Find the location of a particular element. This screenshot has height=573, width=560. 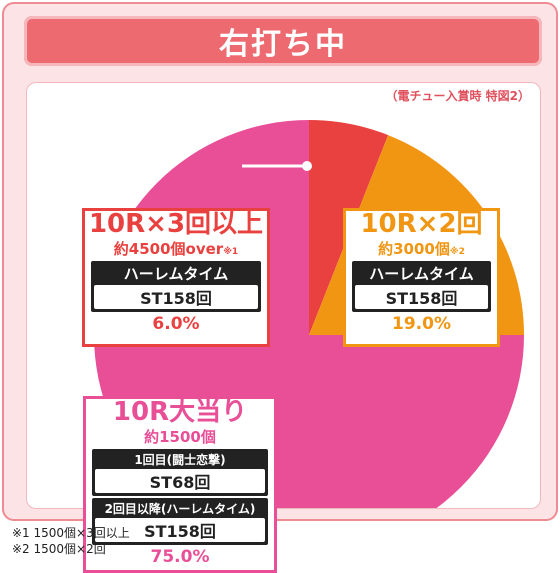

title-banner: 右打ち中 is located at coordinates (283, 41).